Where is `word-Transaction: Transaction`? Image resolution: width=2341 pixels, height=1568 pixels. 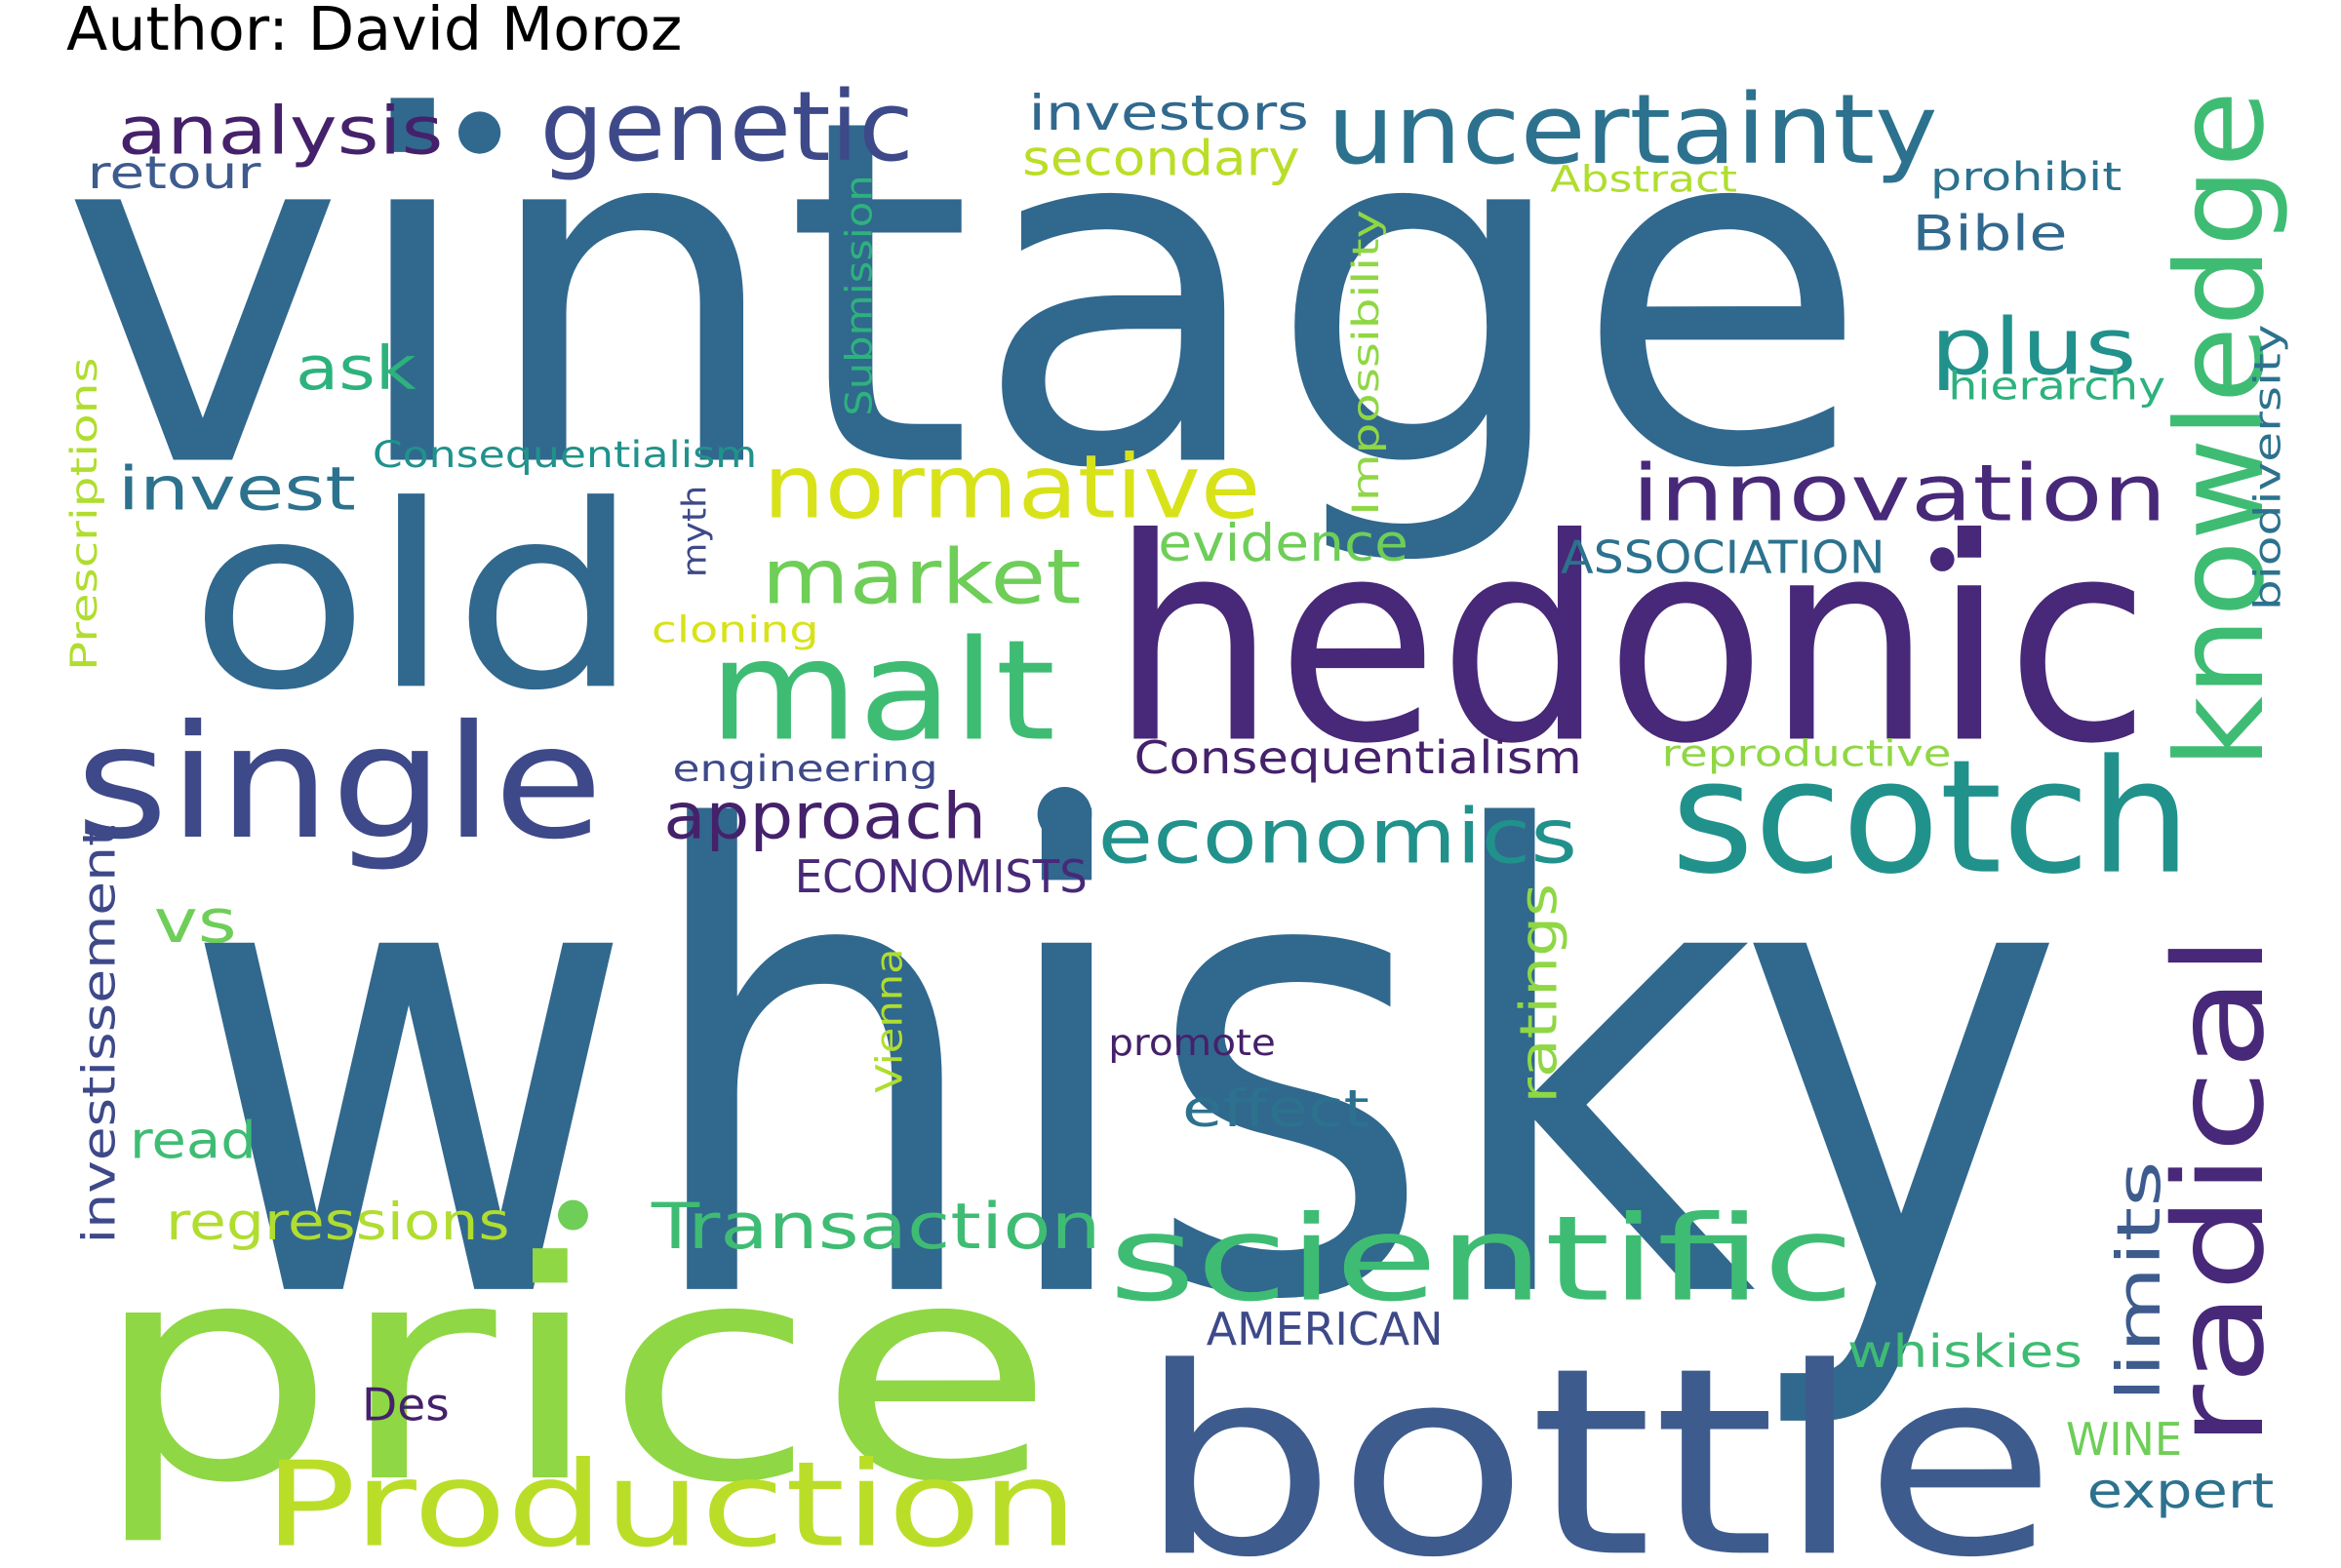 word-Transaction: Transaction is located at coordinates (876, 1227).